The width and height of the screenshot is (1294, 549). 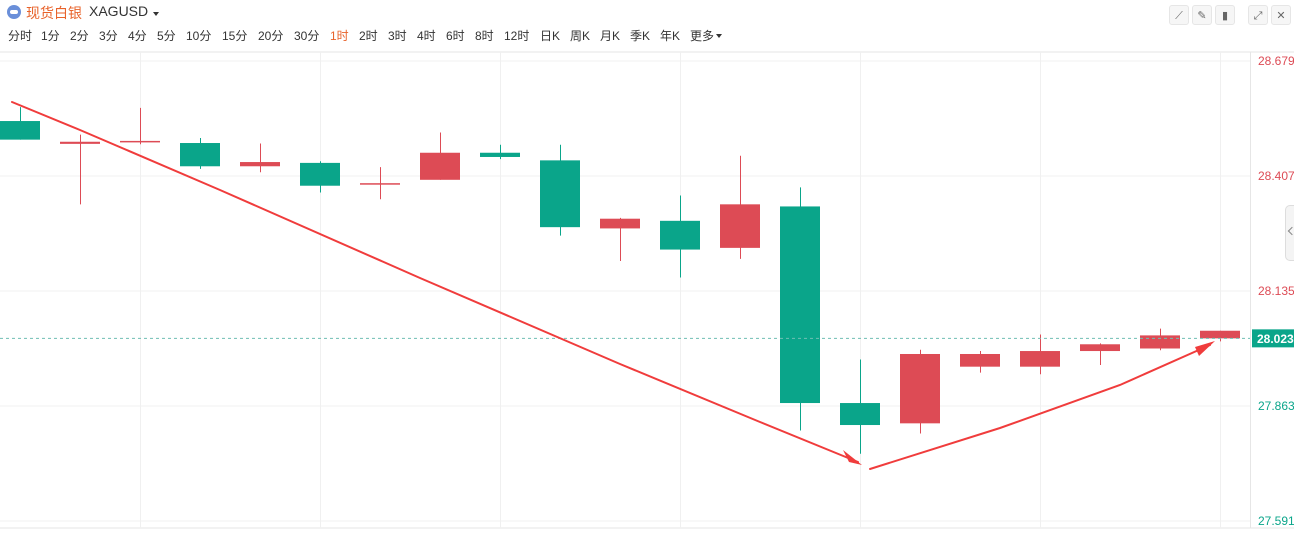 What do you see at coordinates (1281, 15) in the screenshot?
I see `close-icon: ✕` at bounding box center [1281, 15].